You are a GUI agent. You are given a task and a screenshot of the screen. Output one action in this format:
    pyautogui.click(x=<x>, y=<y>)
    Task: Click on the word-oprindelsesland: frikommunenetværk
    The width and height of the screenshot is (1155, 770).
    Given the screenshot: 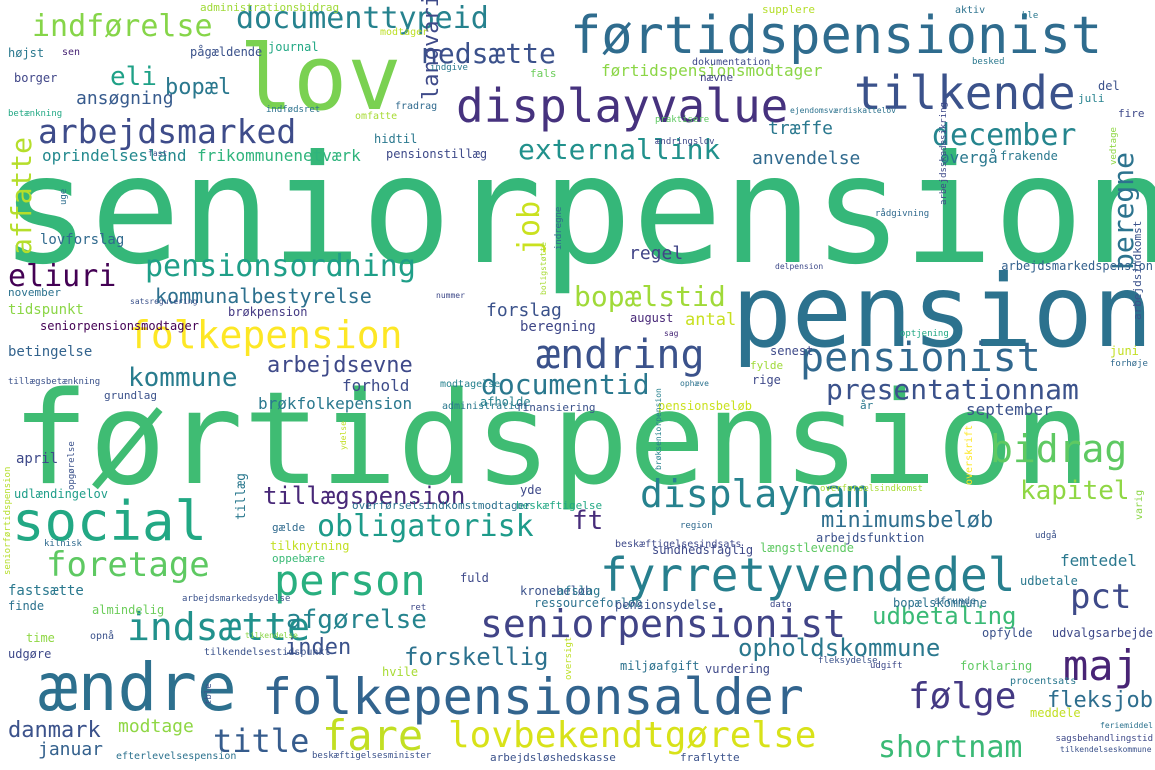 What is the action you would take?
    pyautogui.click(x=279, y=155)
    